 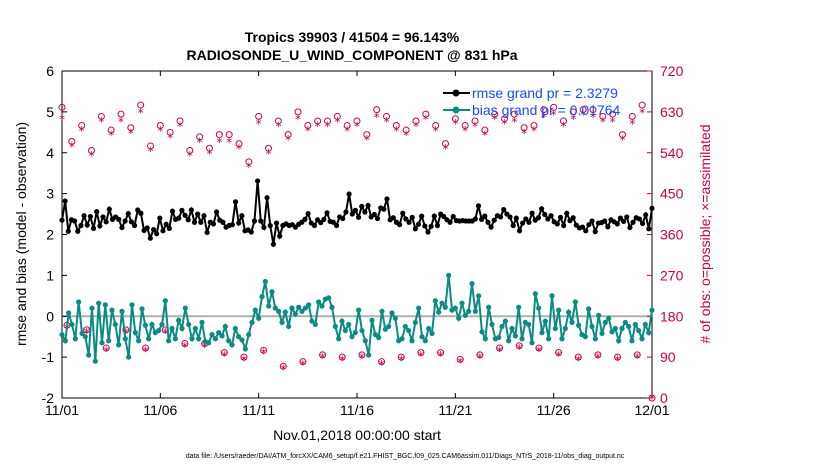 I want to click on y-tick-label: 2, so click(x=50, y=235).